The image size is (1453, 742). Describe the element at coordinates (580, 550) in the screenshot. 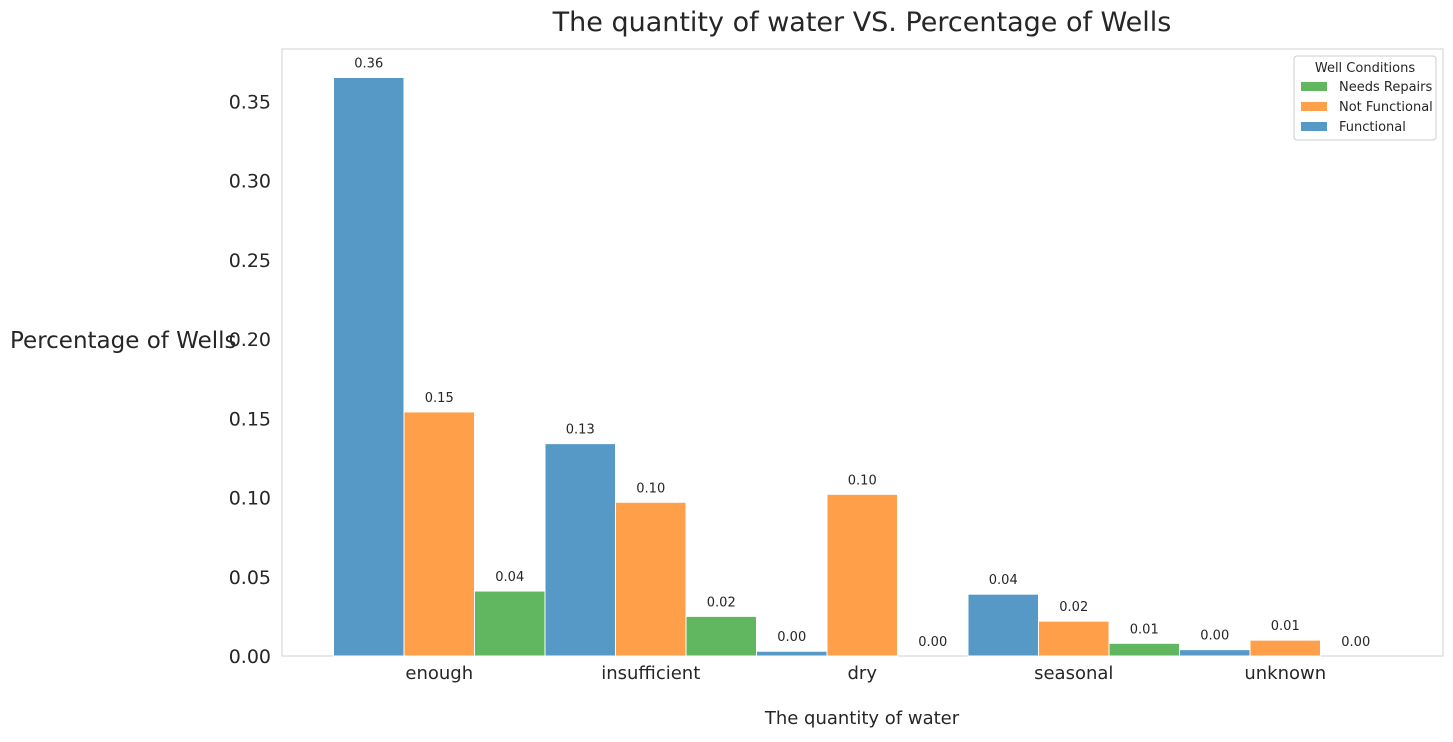

I see `bar-functional-insufficient` at that location.